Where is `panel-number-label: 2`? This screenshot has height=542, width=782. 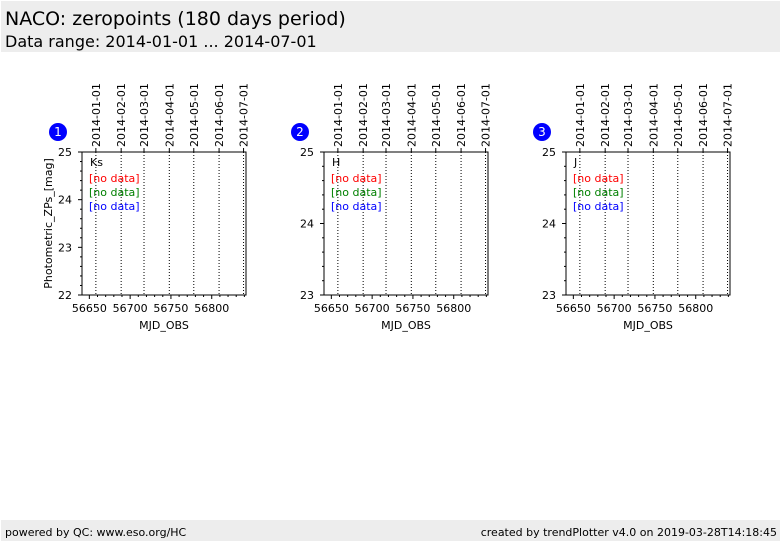
panel-number-label: 2 is located at coordinates (300, 132).